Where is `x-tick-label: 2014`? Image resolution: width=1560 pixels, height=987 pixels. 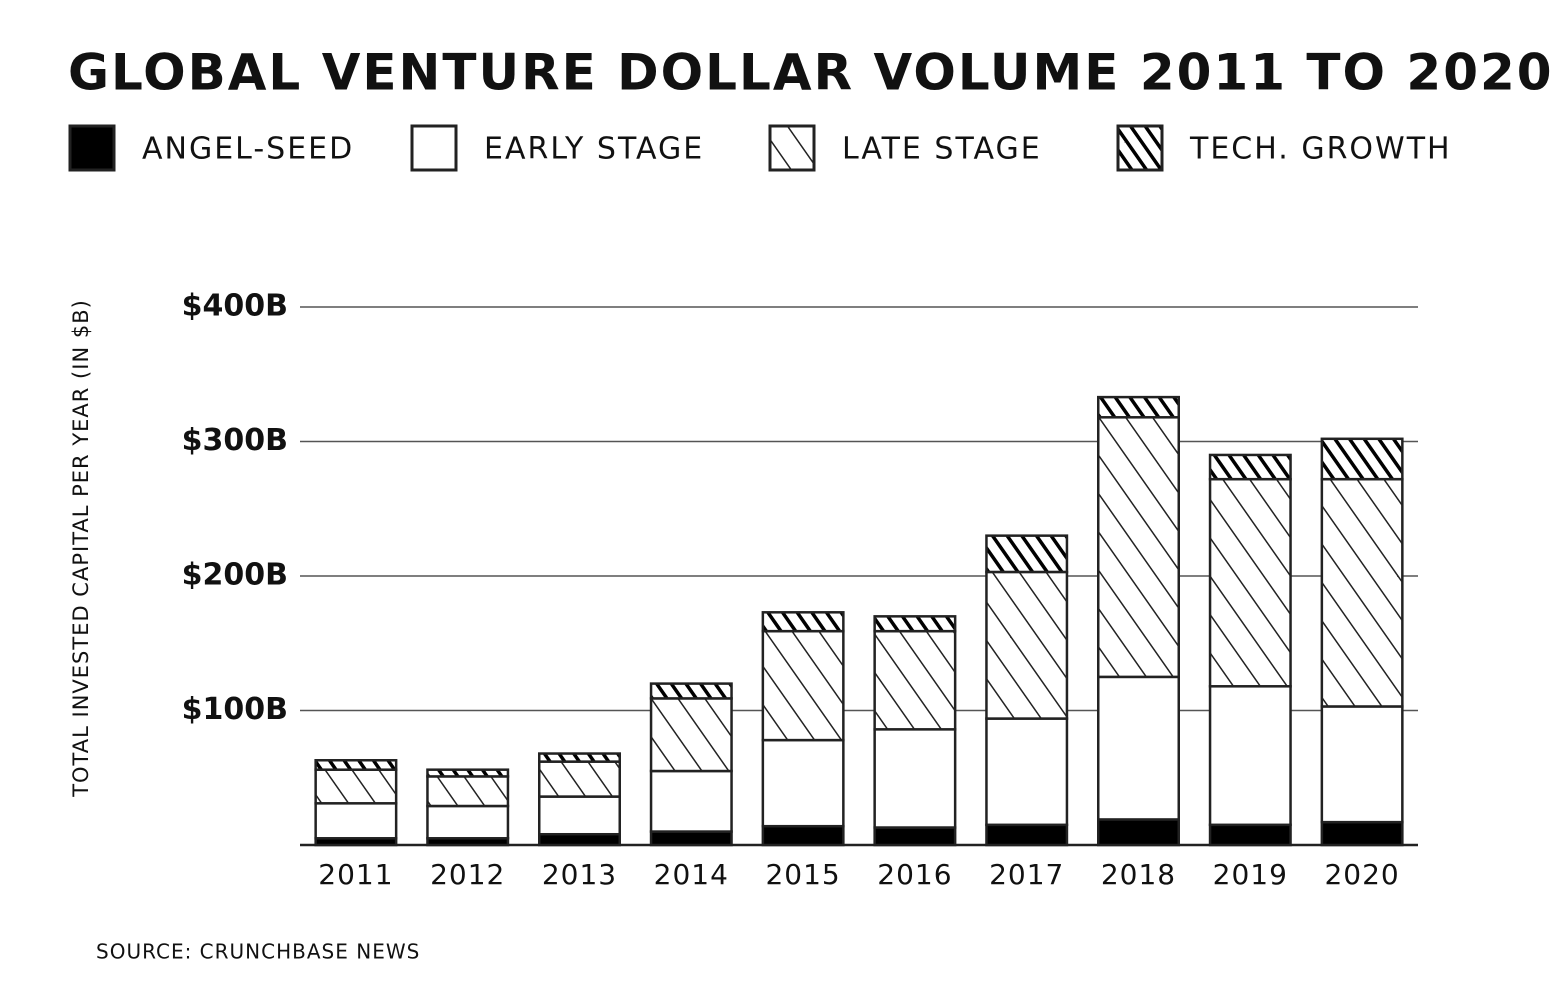 x-tick-label: 2014 is located at coordinates (691, 874).